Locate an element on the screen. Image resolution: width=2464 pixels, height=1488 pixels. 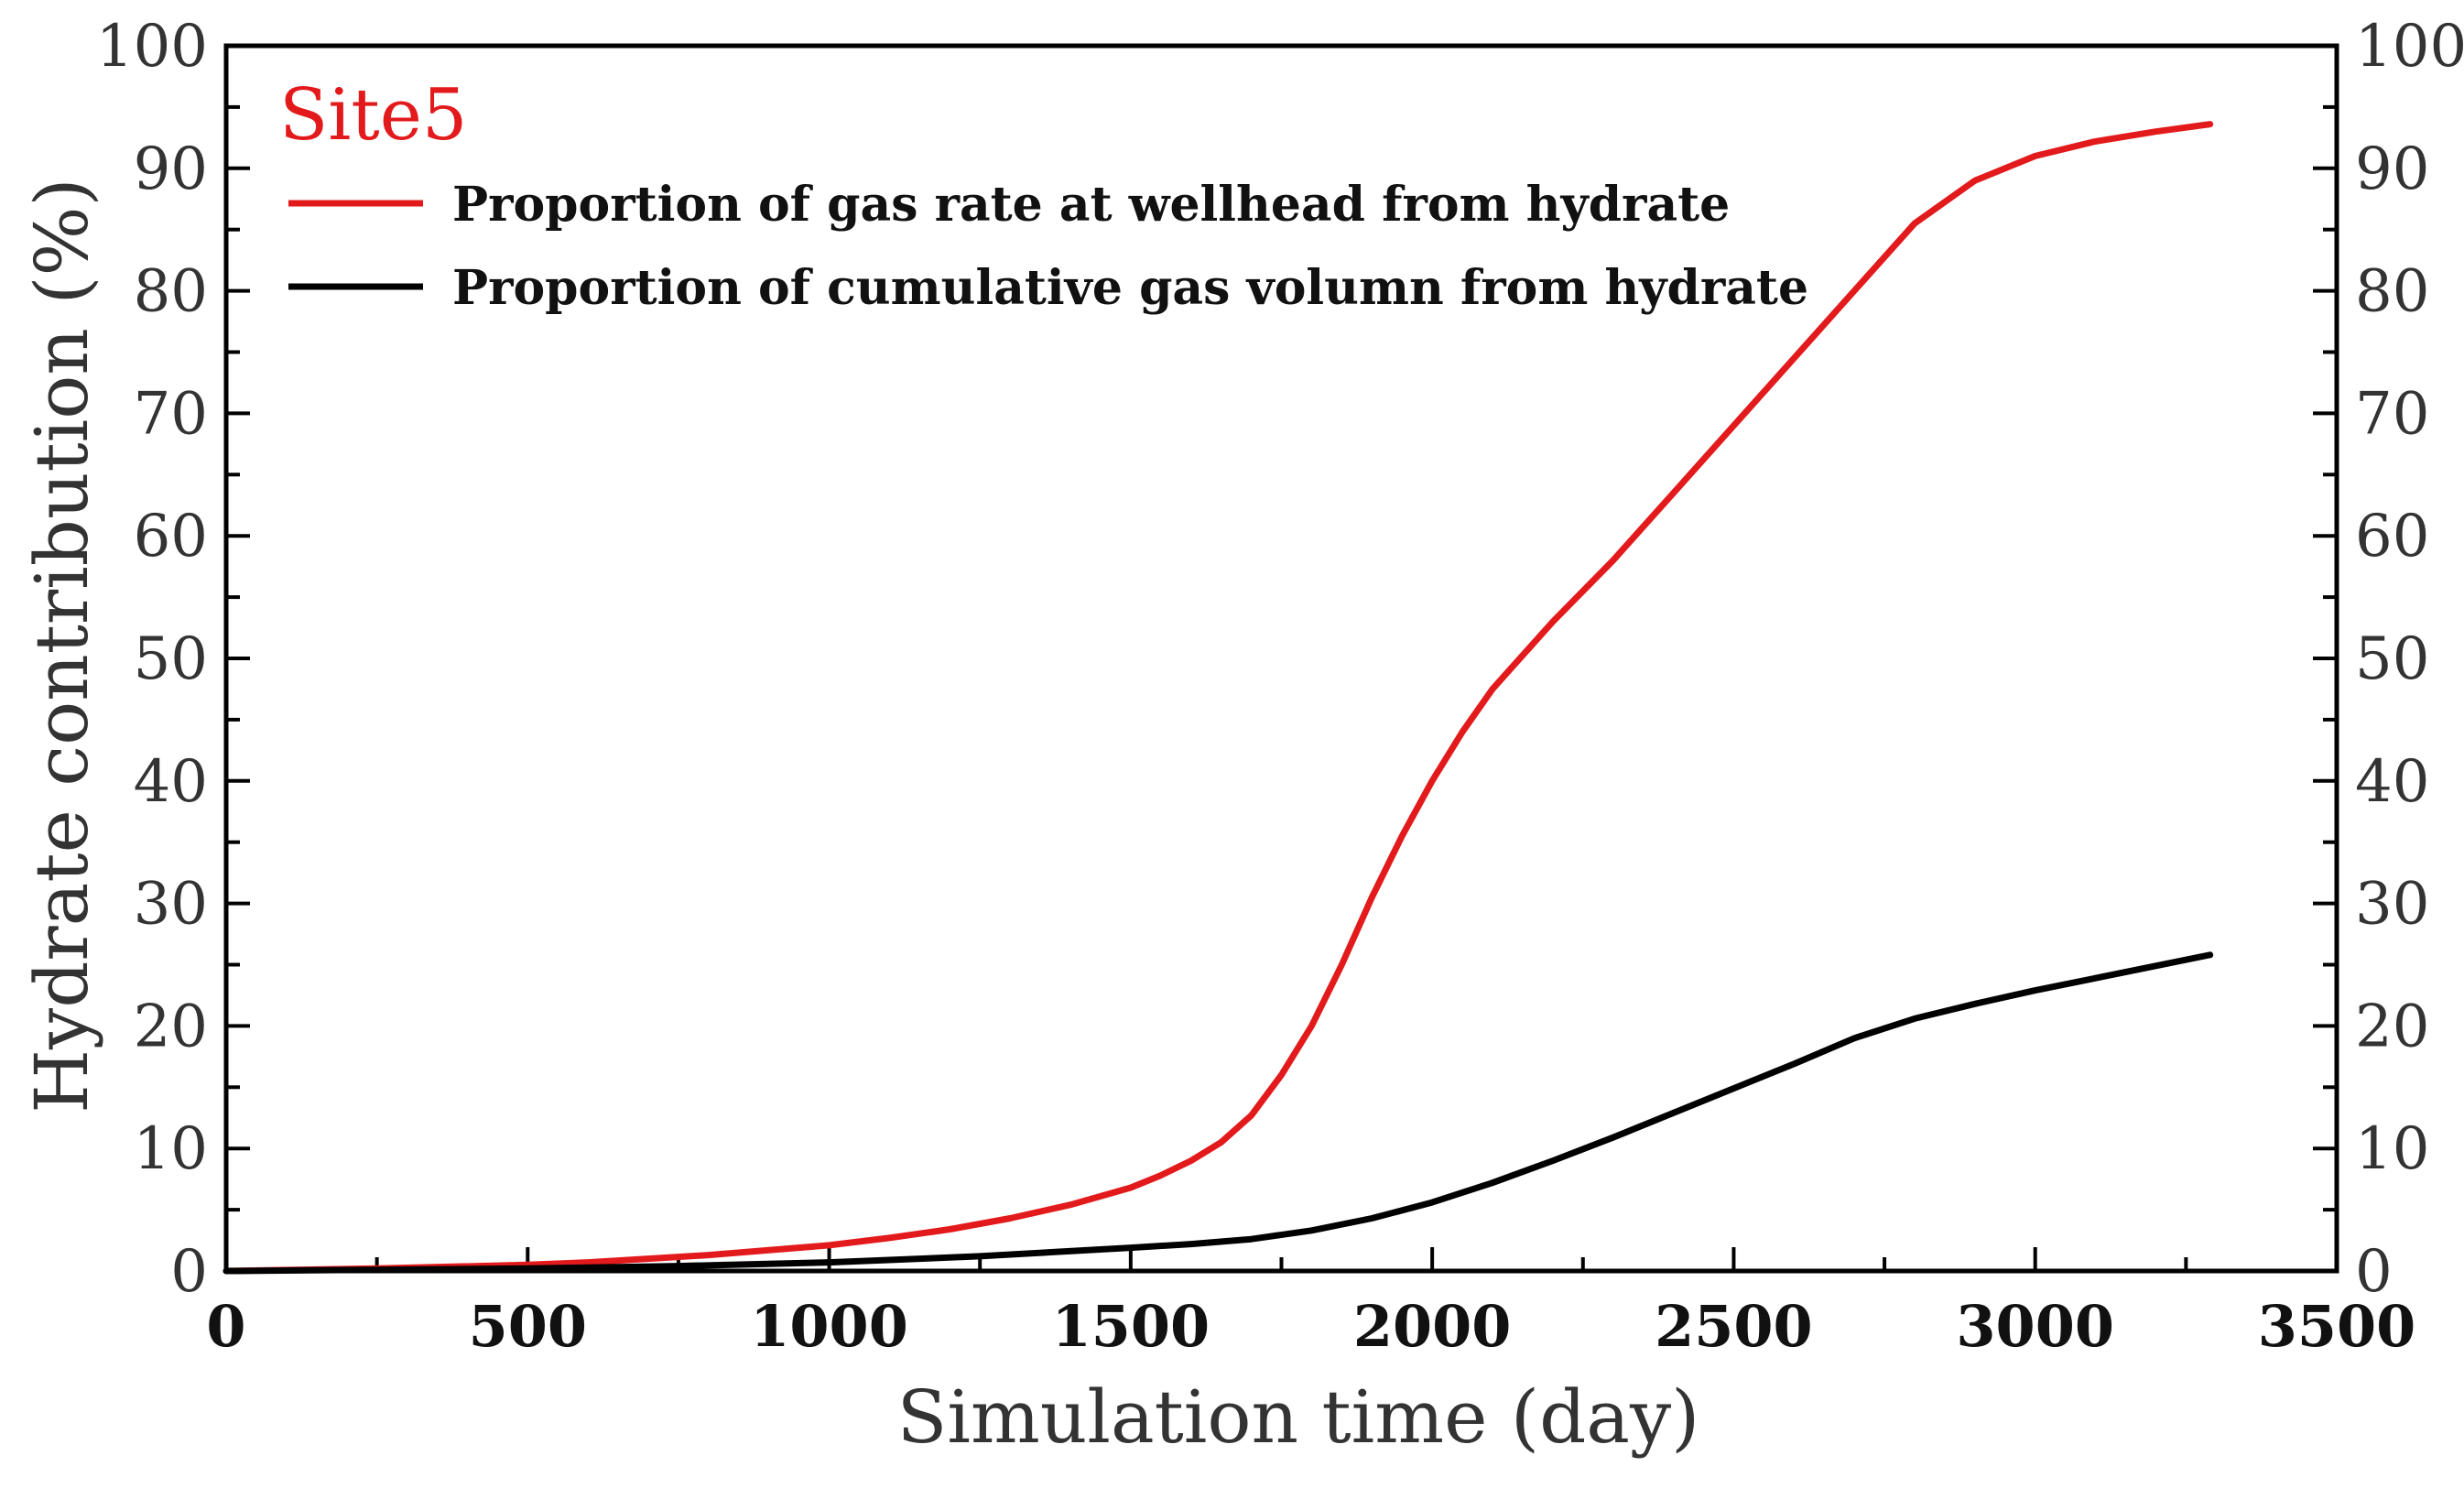
y-axis-title: Hydrate contribution (%) is located at coordinates (61, 645).